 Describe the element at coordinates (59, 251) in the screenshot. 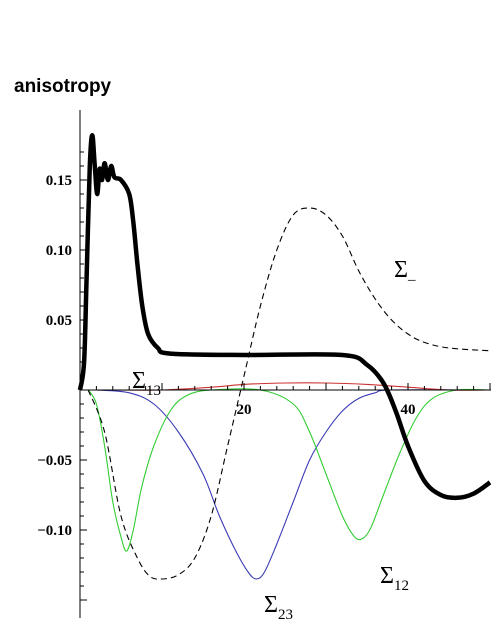

I see `y-tick-label: 0.10` at that location.